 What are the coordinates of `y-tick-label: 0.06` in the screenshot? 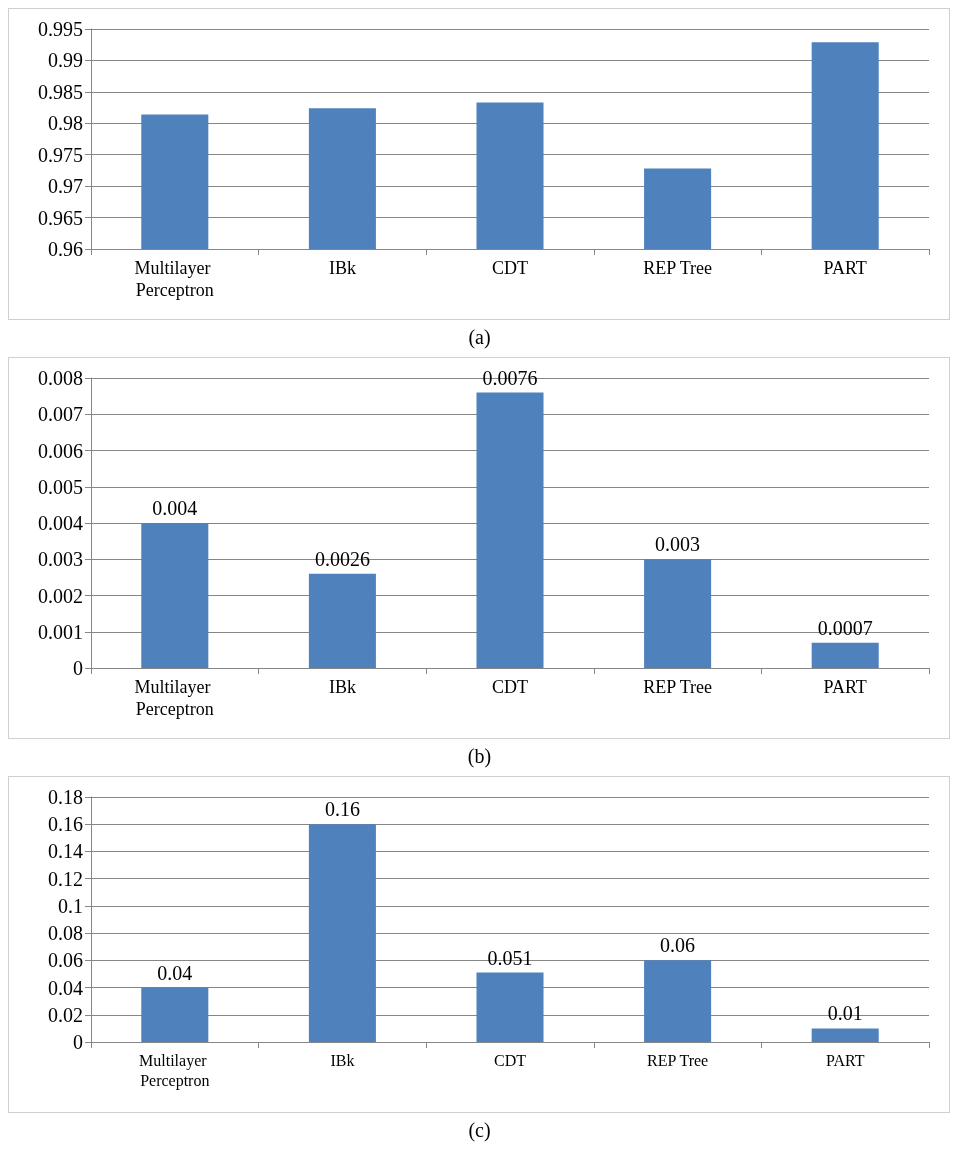 It's located at (65, 960).